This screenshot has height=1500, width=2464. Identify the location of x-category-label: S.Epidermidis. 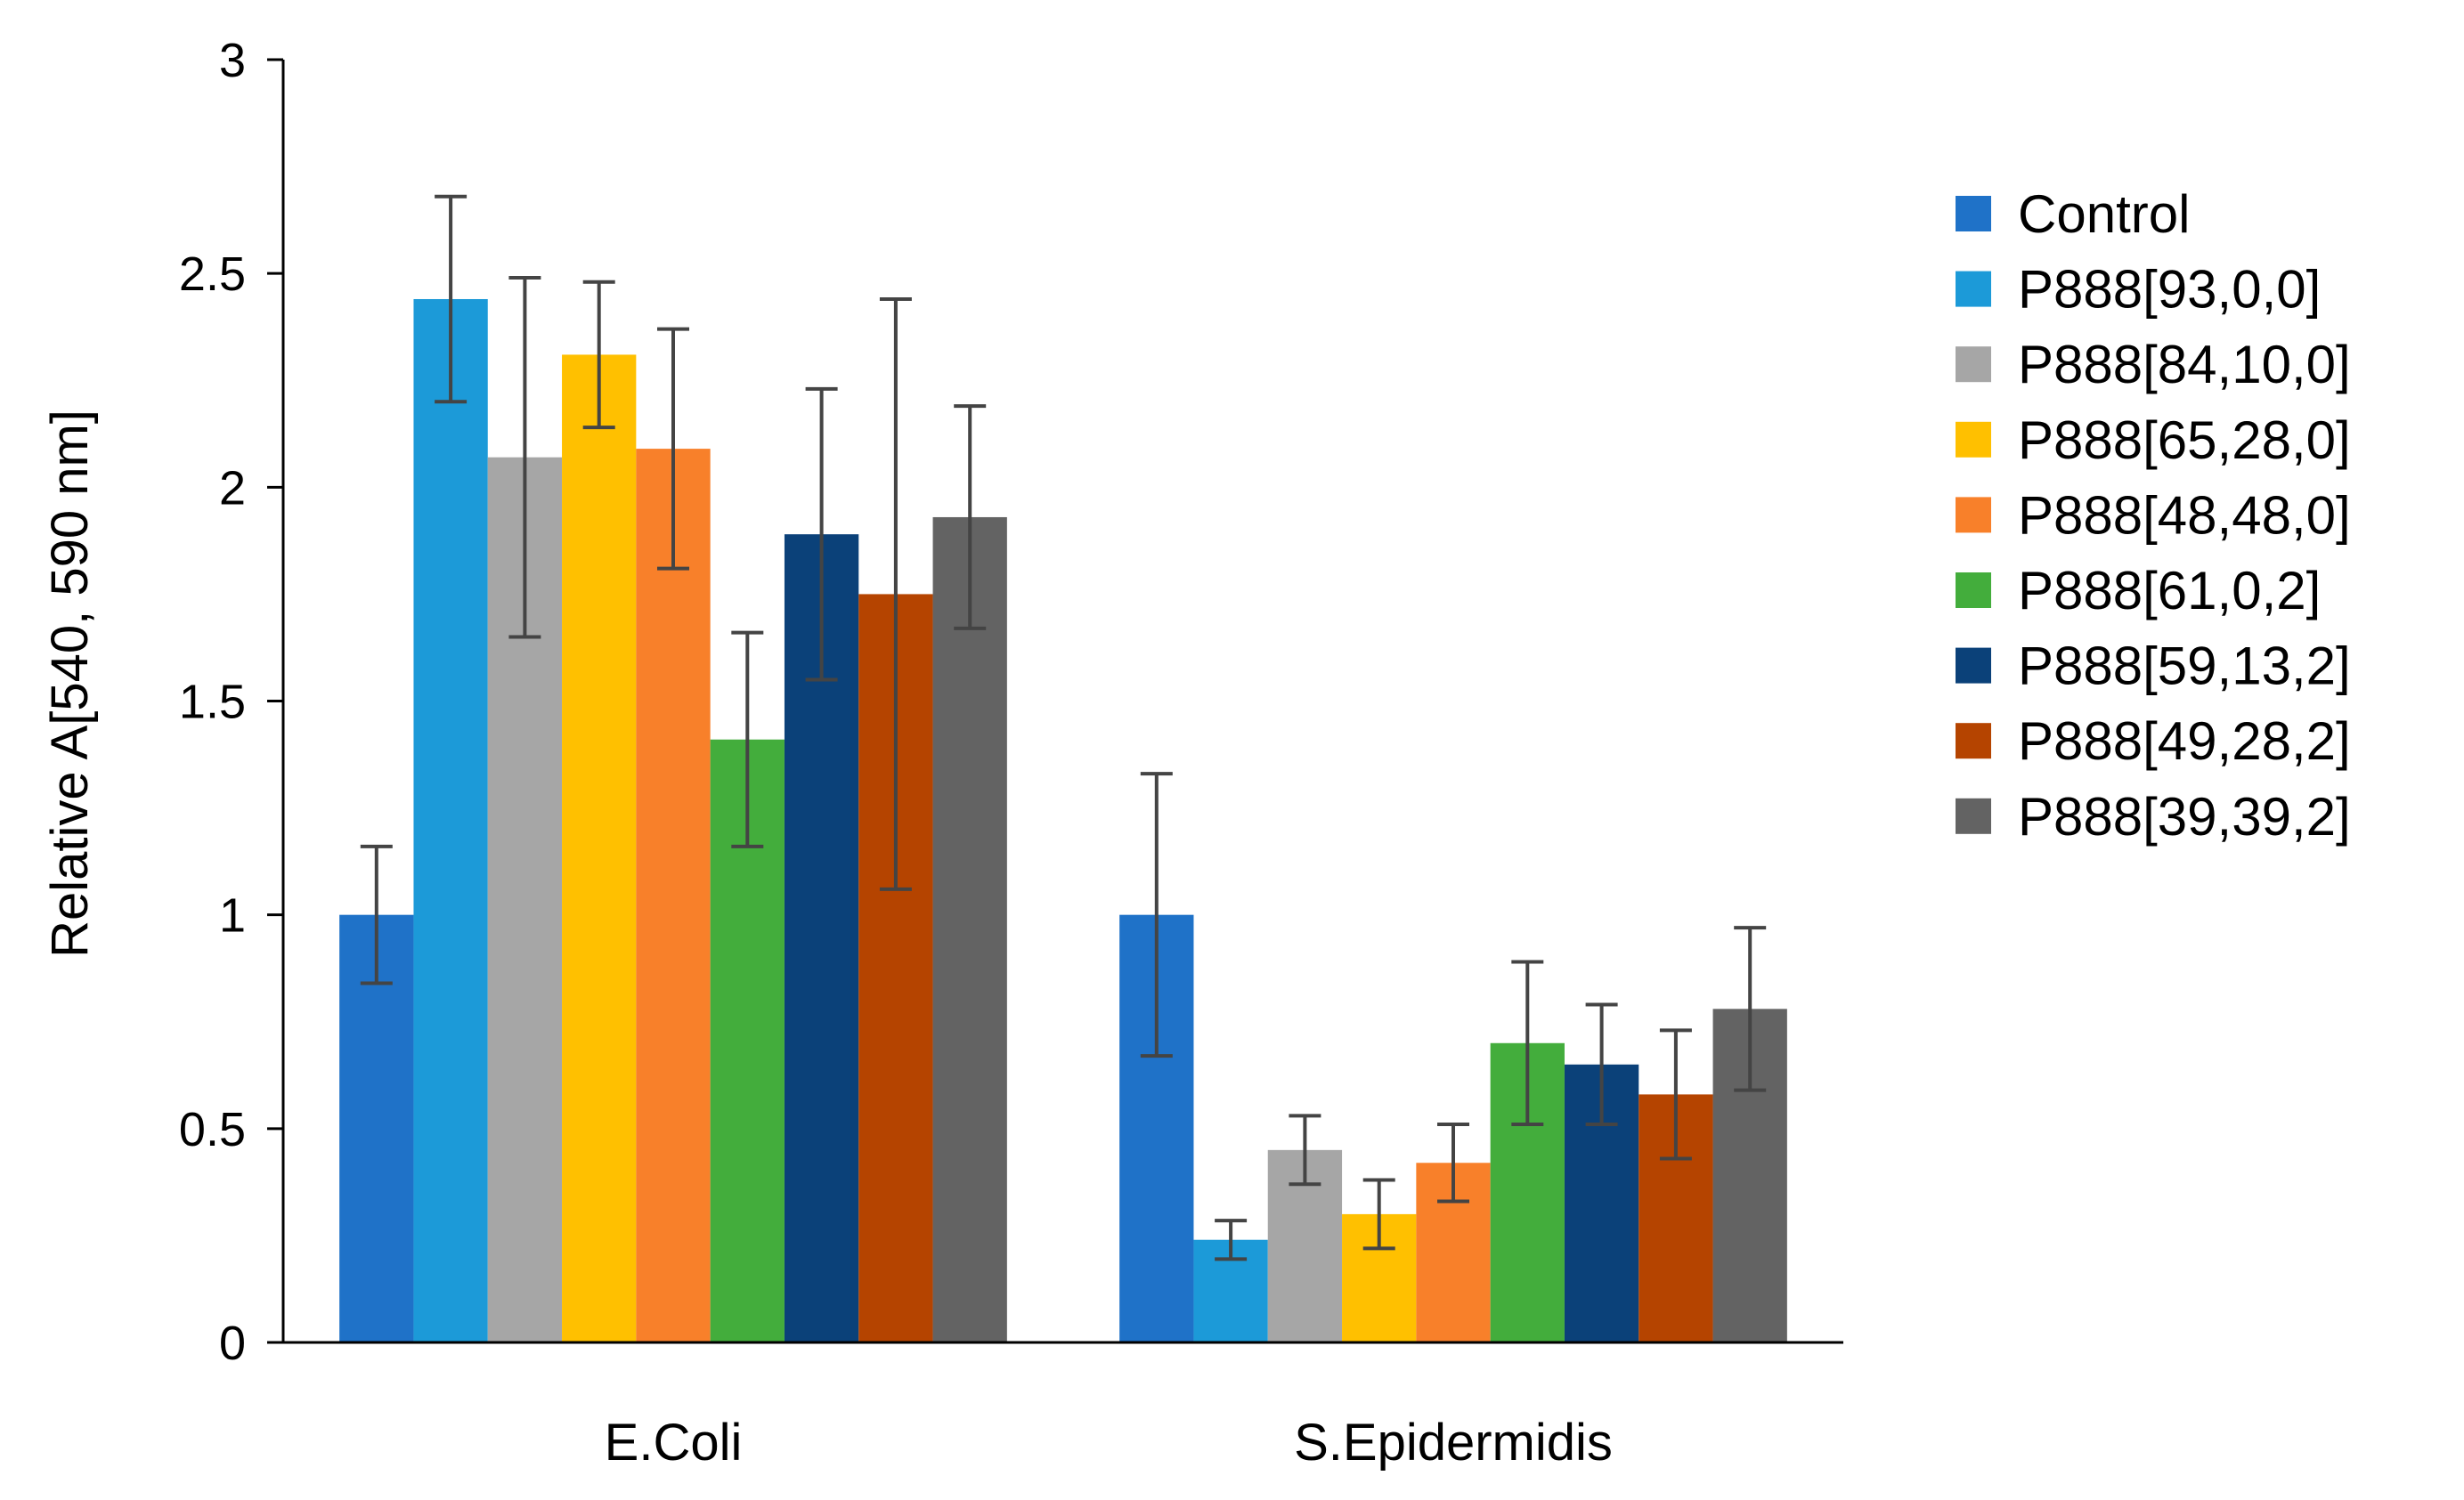
(1453, 1443).